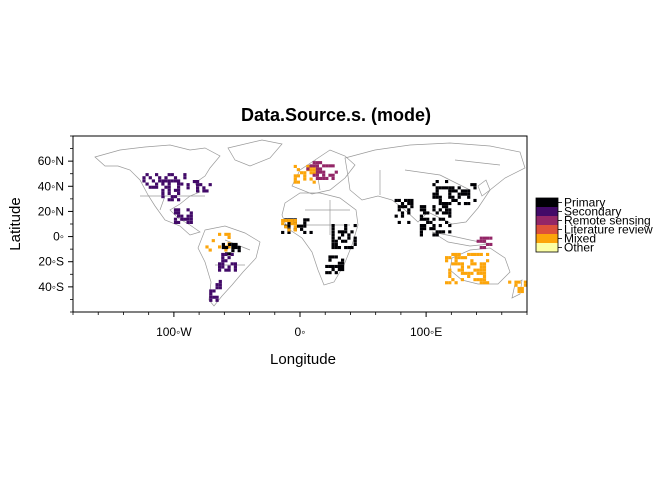  I want to click on y-tick-label: 40◦N, so click(51, 186).